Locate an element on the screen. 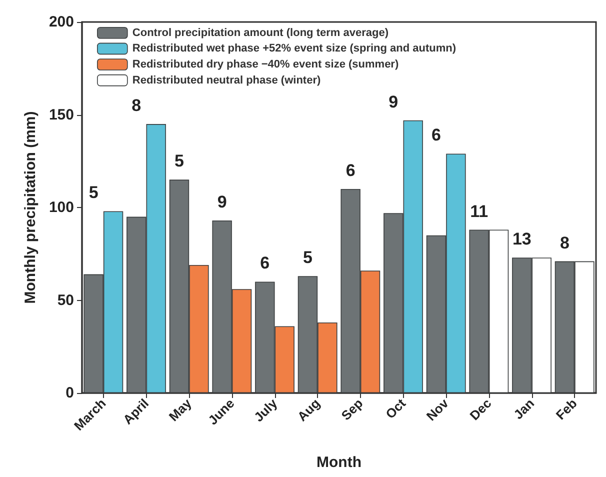  x-tick-label: May is located at coordinates (180, 409).